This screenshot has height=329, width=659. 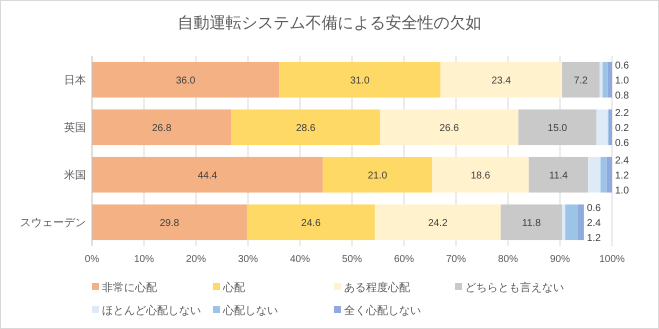 What do you see at coordinates (75, 175) in the screenshot?
I see `y-tick-label: 米国` at bounding box center [75, 175].